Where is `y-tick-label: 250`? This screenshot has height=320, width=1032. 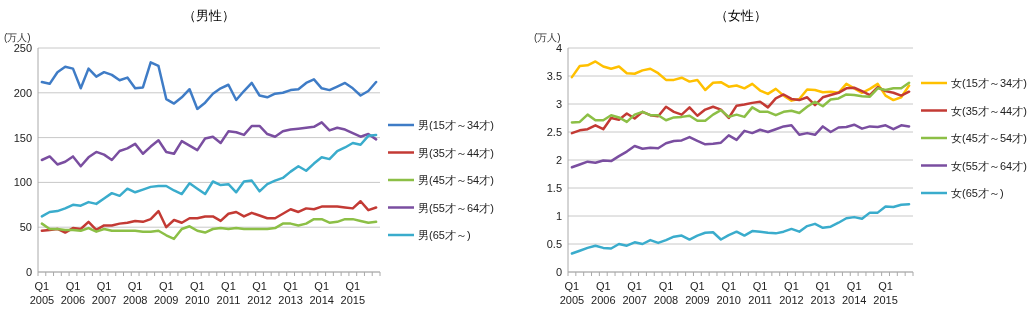
y-tick-label: 250 is located at coordinates (22, 48).